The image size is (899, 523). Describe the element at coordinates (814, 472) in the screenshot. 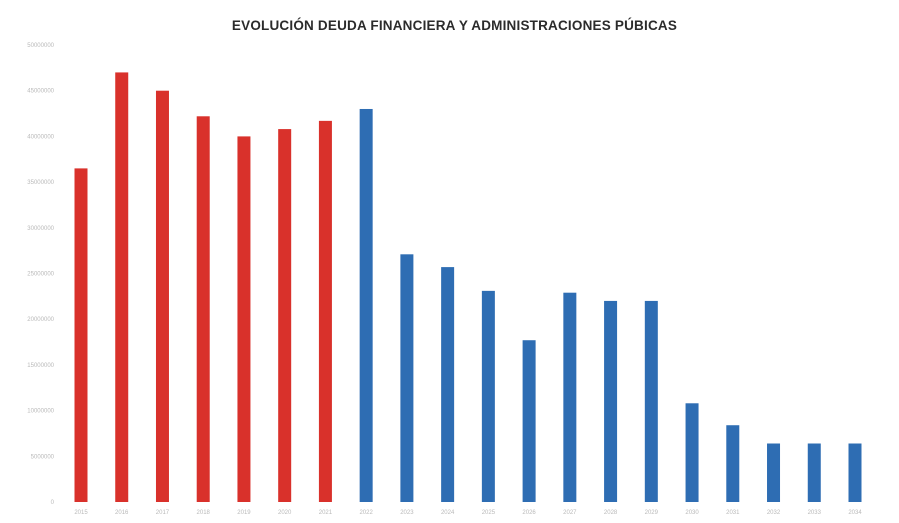

I see `bar-2033` at that location.